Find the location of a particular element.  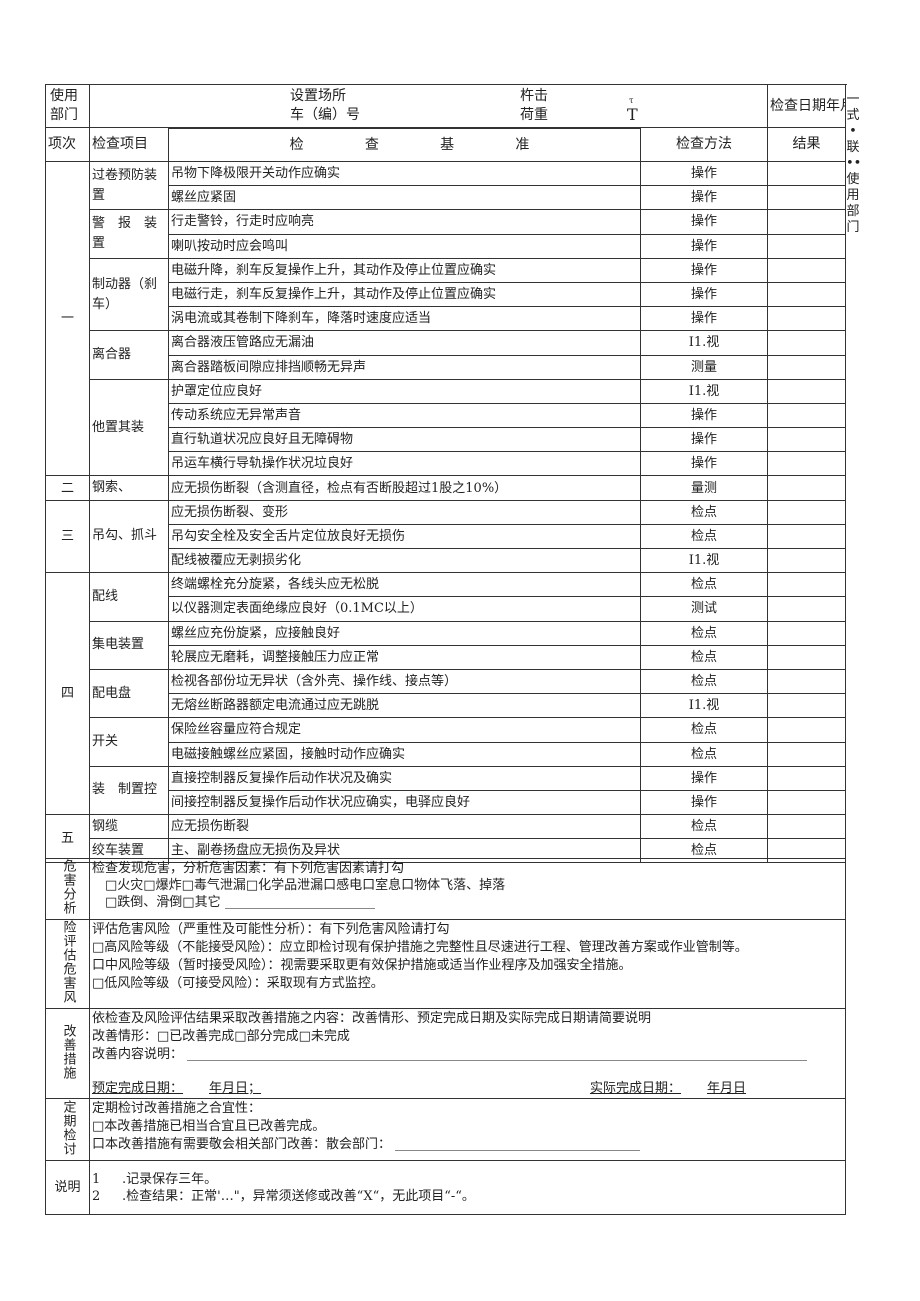

table-row: 间接控制器反复操作后动作状况应确实，电驿应良好 操作 is located at coordinates (446, 802).